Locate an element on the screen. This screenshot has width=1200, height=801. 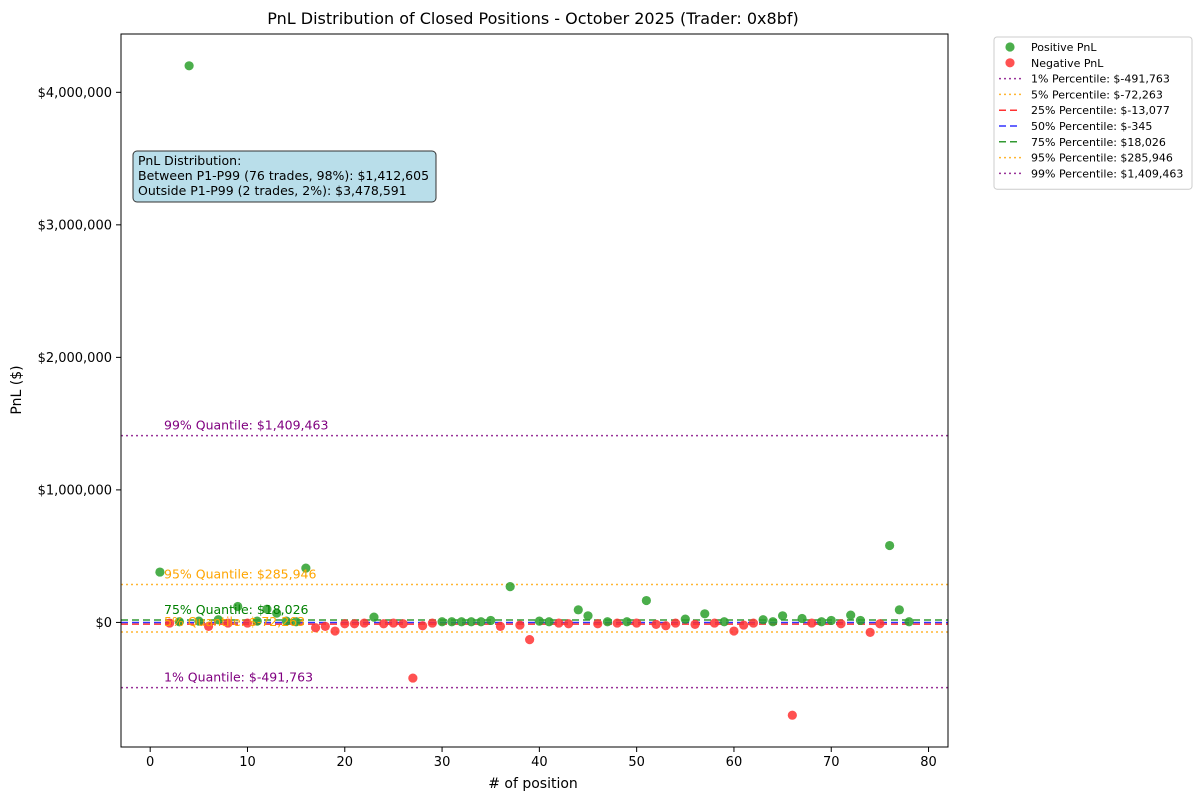
legend-box is located at coordinates (1093, 113).